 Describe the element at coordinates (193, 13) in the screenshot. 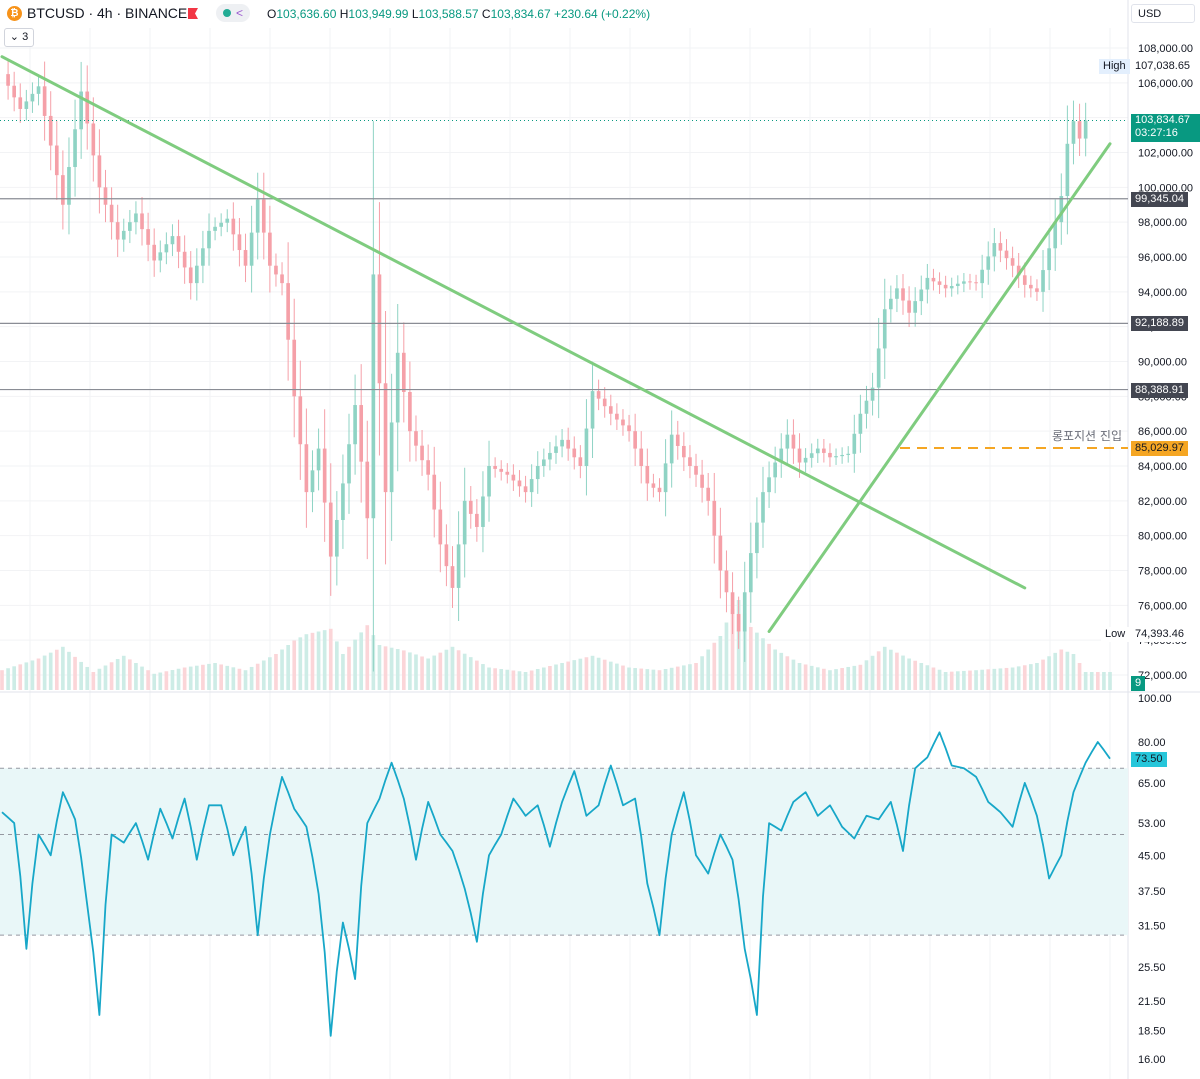

I see `flag-icon` at that location.